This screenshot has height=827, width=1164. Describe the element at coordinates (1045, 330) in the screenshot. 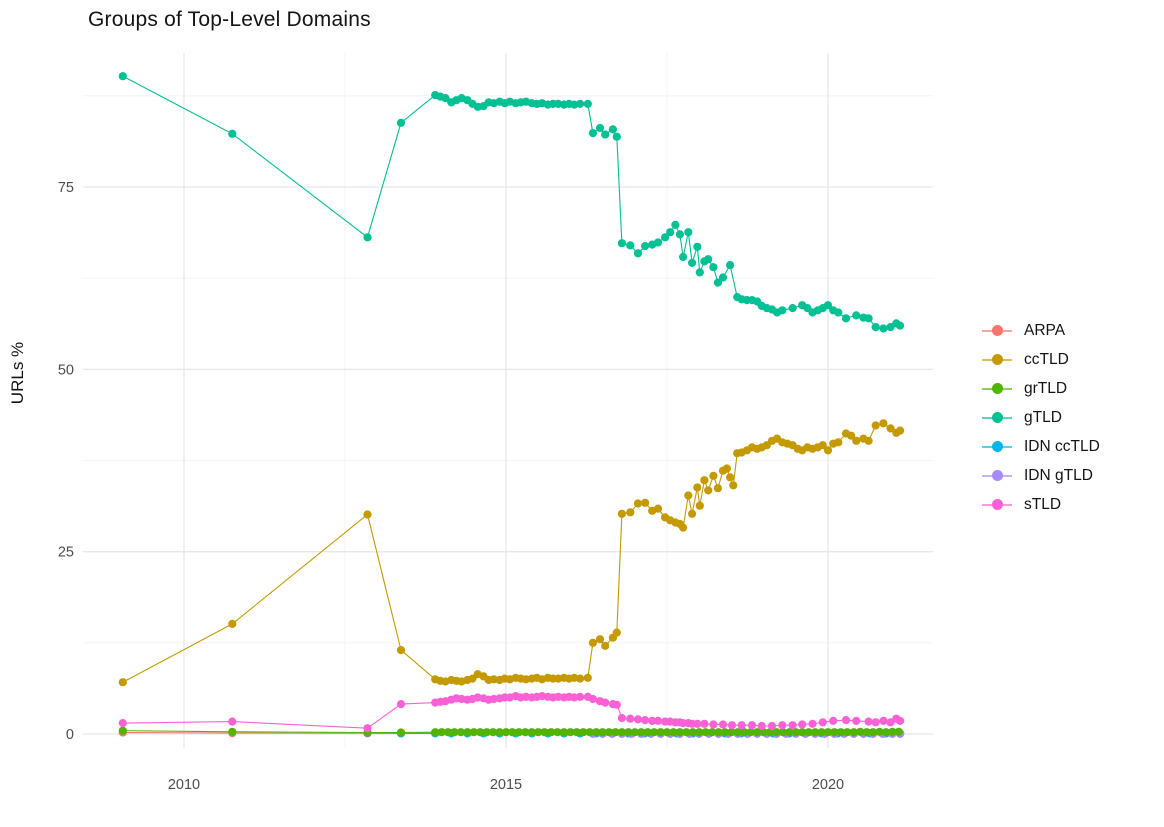

I see `legend-label: ARPA` at that location.